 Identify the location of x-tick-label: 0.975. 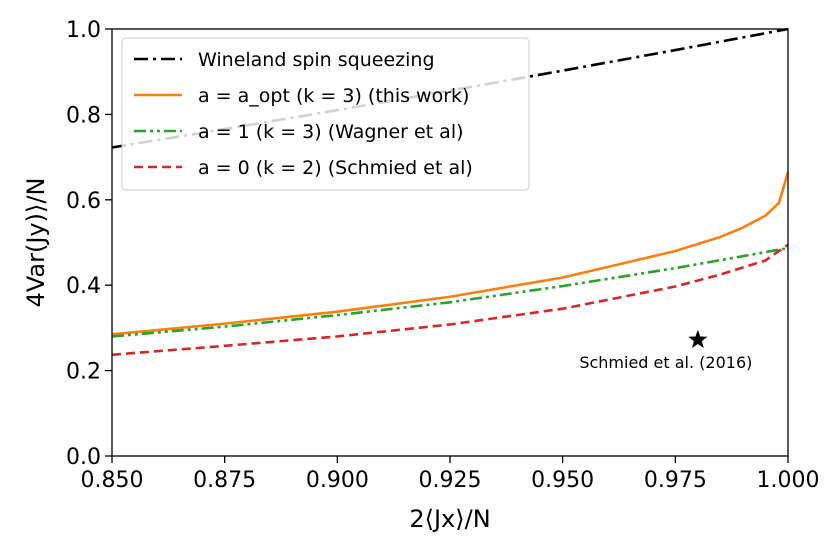
(675, 480).